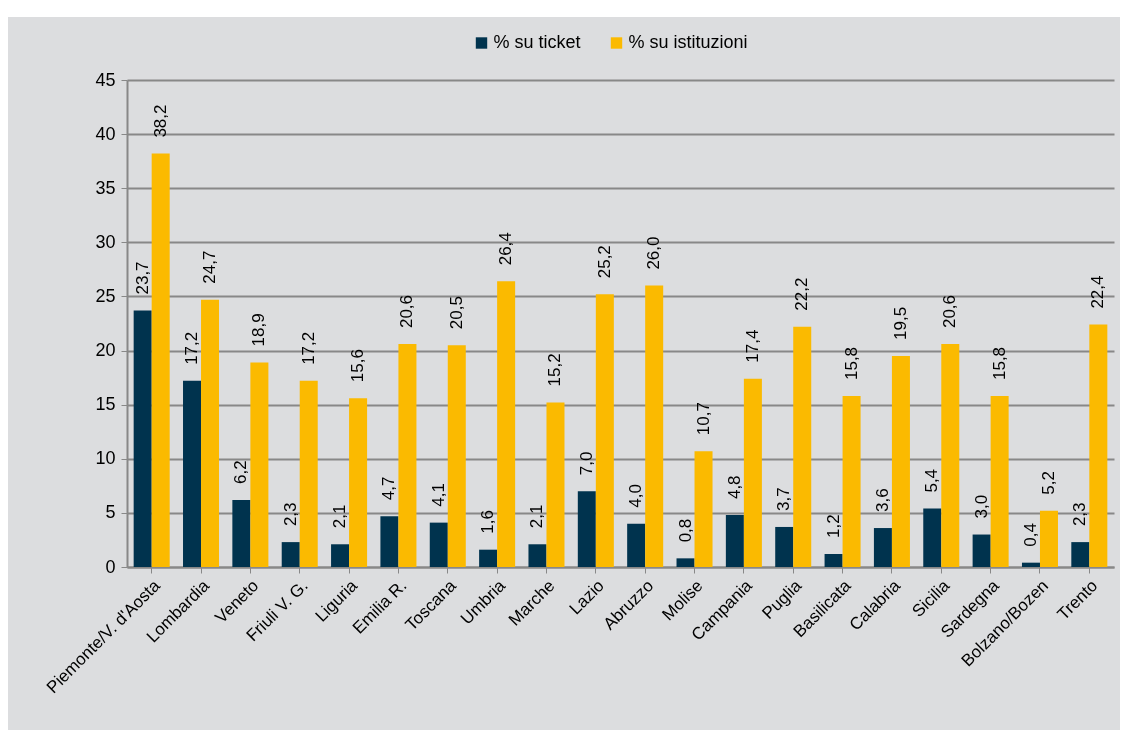  Describe the element at coordinates (752, 346) in the screenshot. I see `data-label: 17,4` at that location.